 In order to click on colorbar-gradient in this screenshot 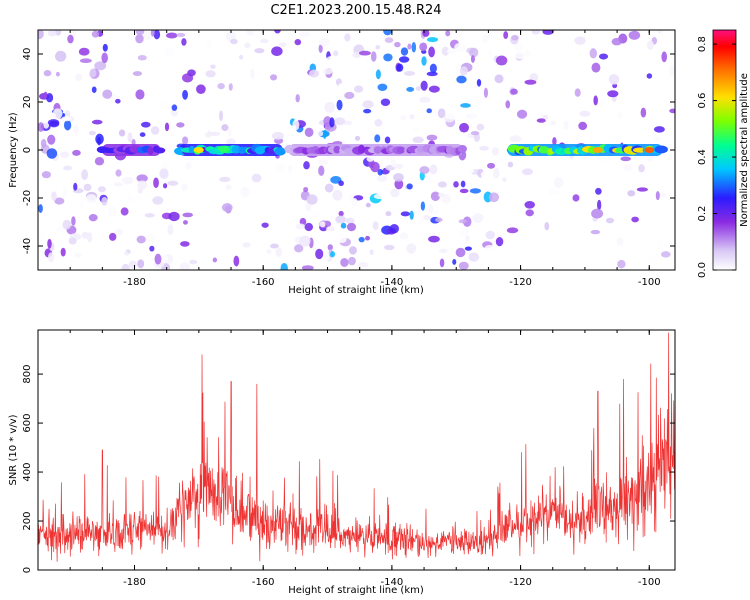, I will do `click(724, 150)`.